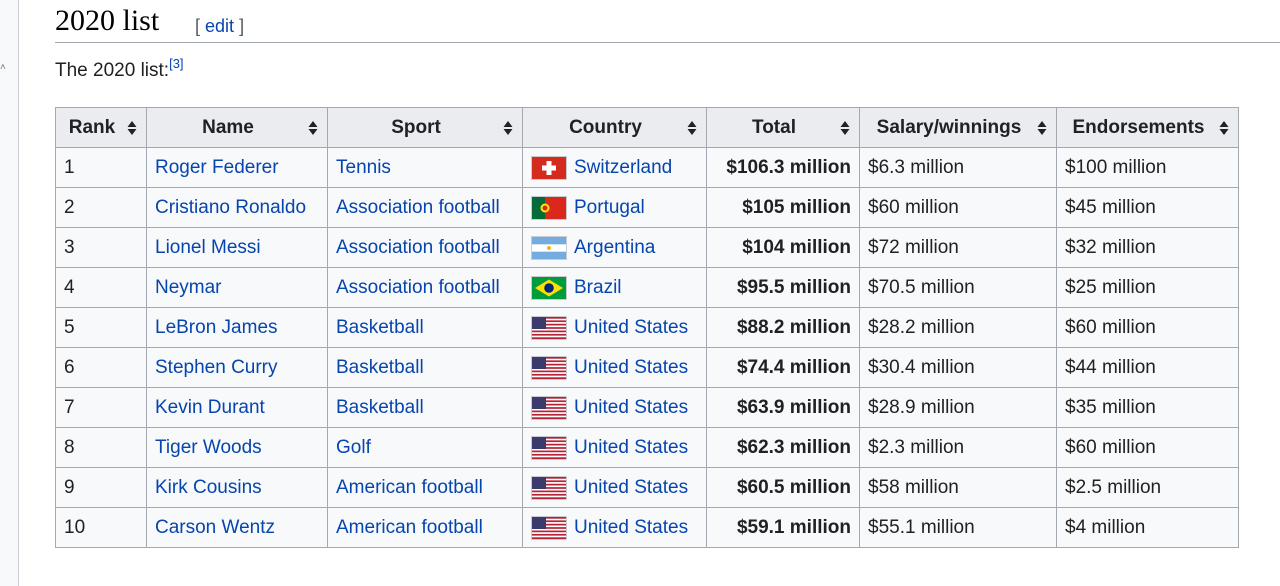 Image resolution: width=1280 pixels, height=586 pixels. Describe the element at coordinates (783, 167) in the screenshot. I see `total-cell: $106.3 million` at that location.